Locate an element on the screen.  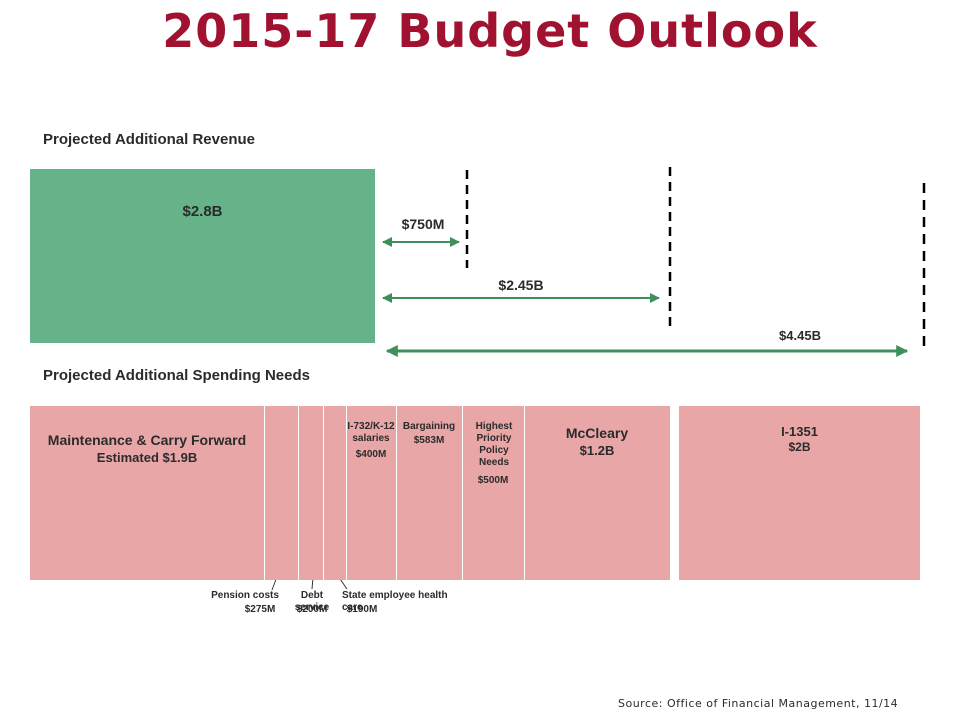
gap-label-4-45b: $4.45B is located at coordinates (800, 335).